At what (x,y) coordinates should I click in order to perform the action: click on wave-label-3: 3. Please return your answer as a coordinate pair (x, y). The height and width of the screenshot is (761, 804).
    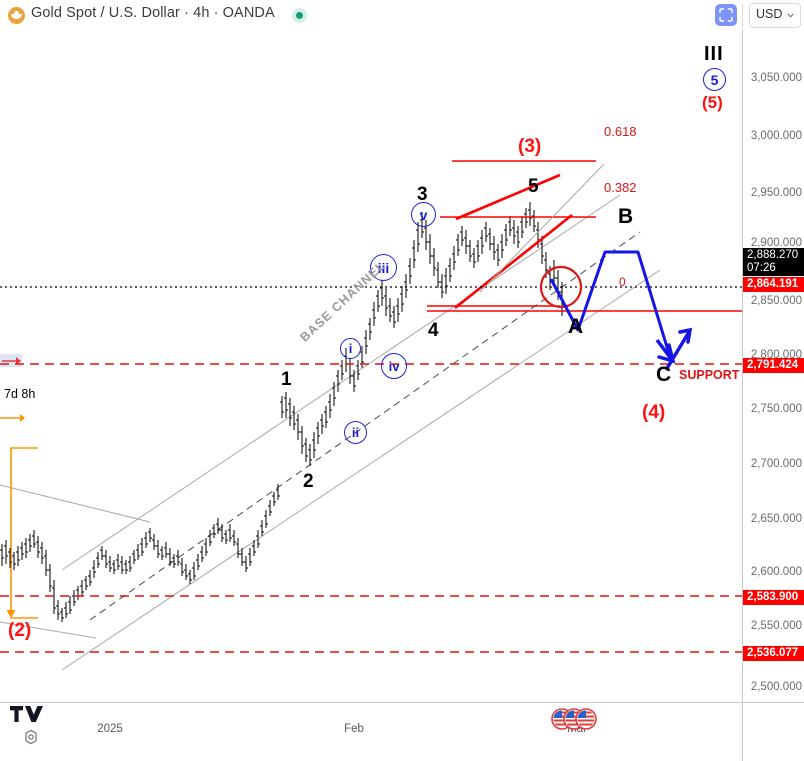
    Looking at the image, I should click on (422, 194).